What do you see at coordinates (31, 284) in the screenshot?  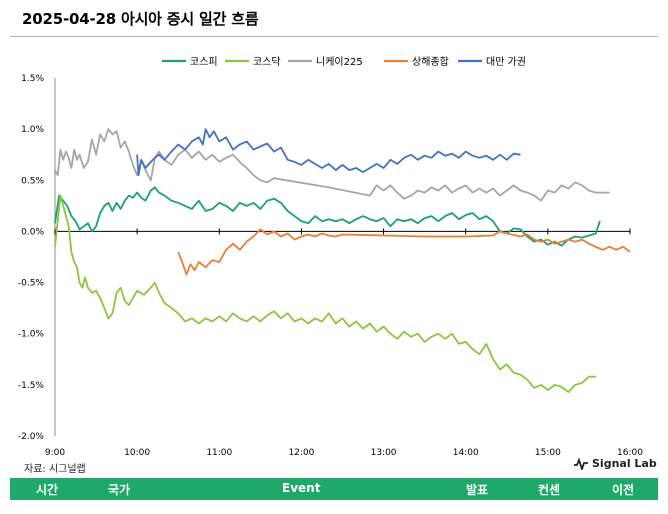 I see `y-tick-label: -0.5%` at bounding box center [31, 284].